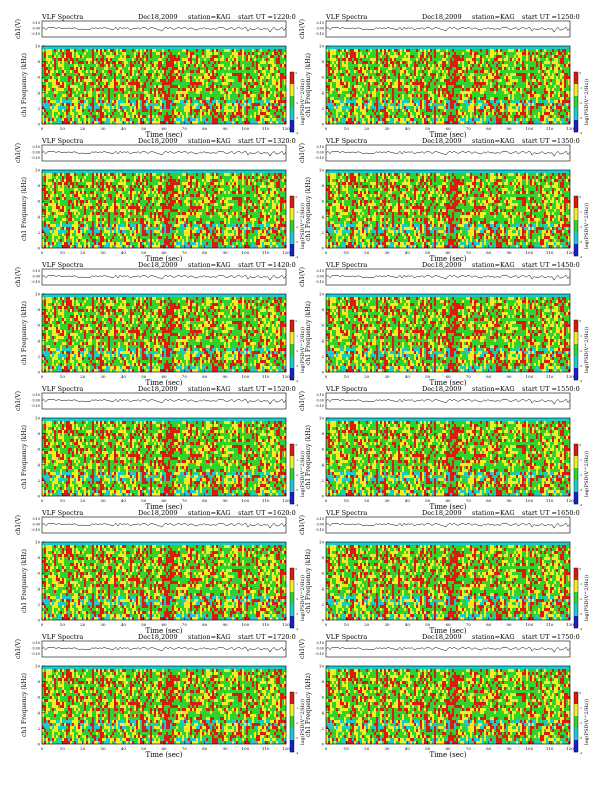 The height and width of the screenshot is (796, 612). Describe the element at coordinates (489, 128) in the screenshot. I see `time-tick-label: 80` at that location.